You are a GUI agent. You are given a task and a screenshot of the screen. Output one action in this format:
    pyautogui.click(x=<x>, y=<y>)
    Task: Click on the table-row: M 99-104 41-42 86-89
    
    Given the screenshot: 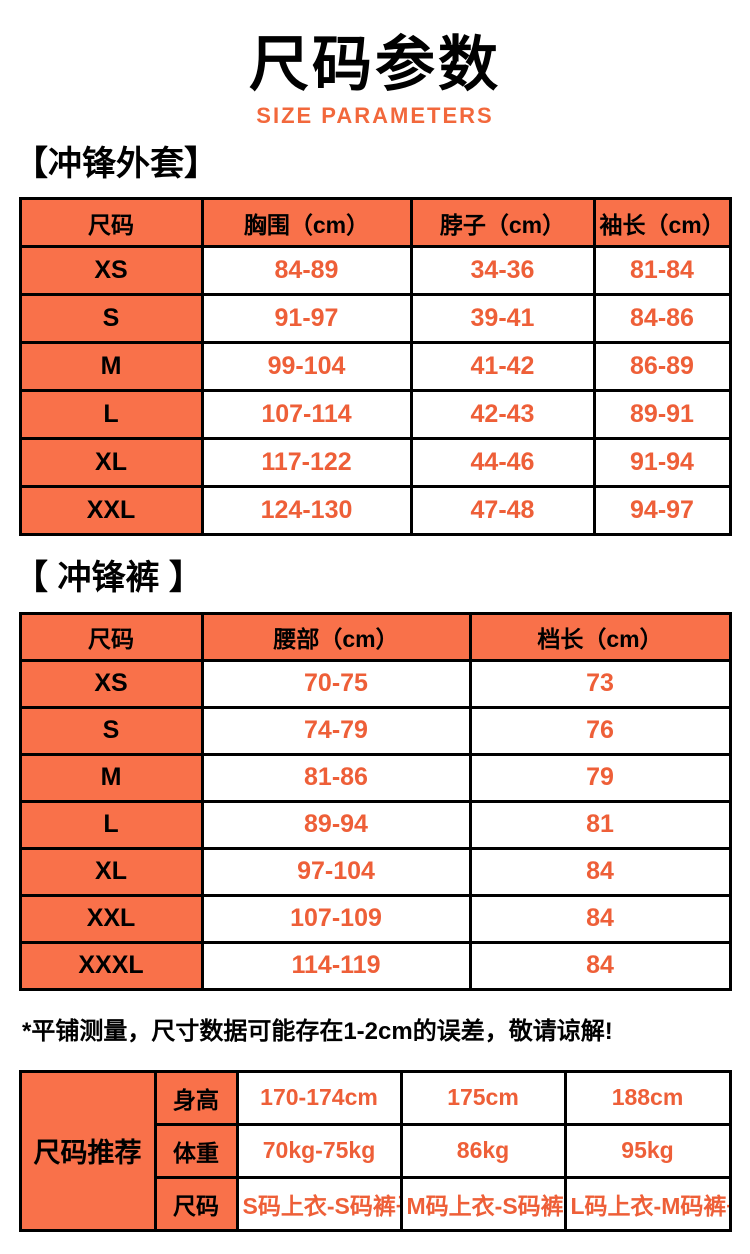 What is the action you would take?
    pyautogui.click(x=375, y=367)
    